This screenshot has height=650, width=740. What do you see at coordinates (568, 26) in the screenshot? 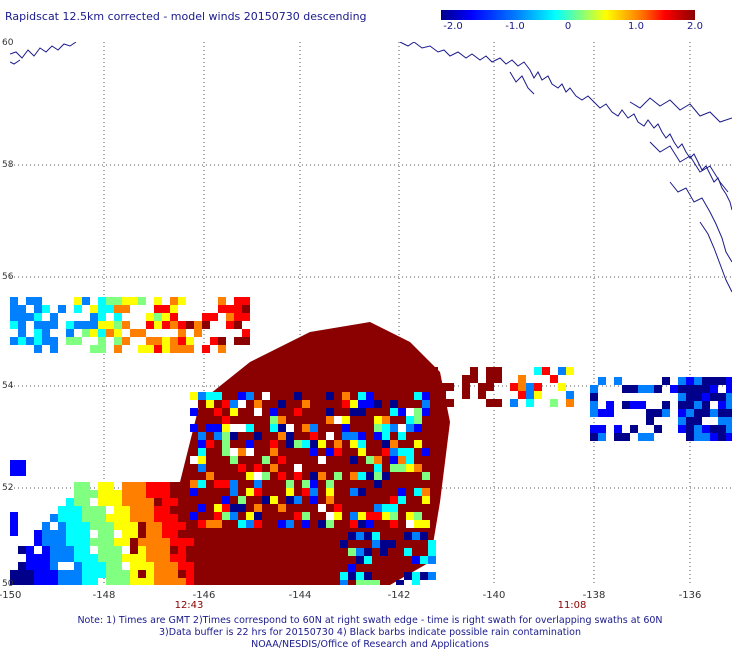
I see `colorbar-tick: 0` at bounding box center [568, 26].